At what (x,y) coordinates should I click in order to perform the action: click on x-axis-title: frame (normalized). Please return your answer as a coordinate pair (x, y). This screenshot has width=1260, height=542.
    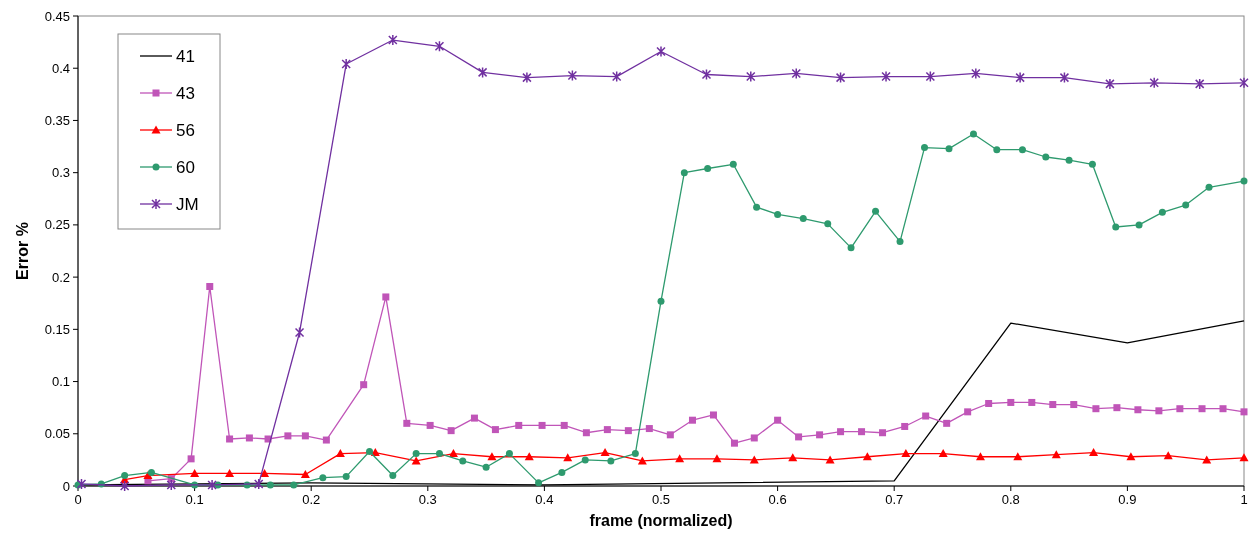
    Looking at the image, I should click on (661, 520).